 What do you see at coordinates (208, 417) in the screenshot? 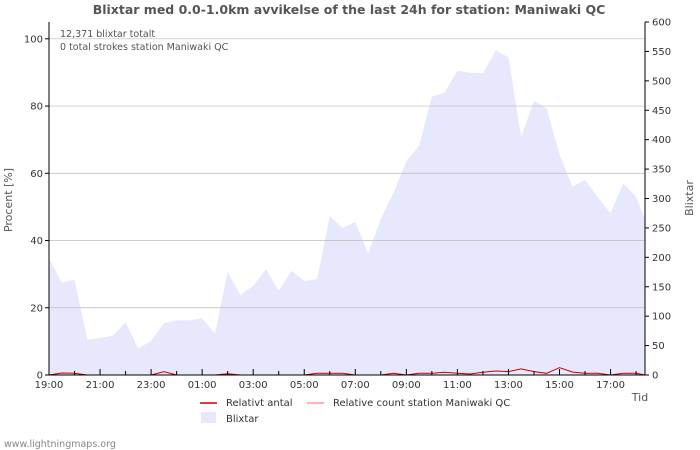
I see `legend-swatch-blixtar` at bounding box center [208, 417].